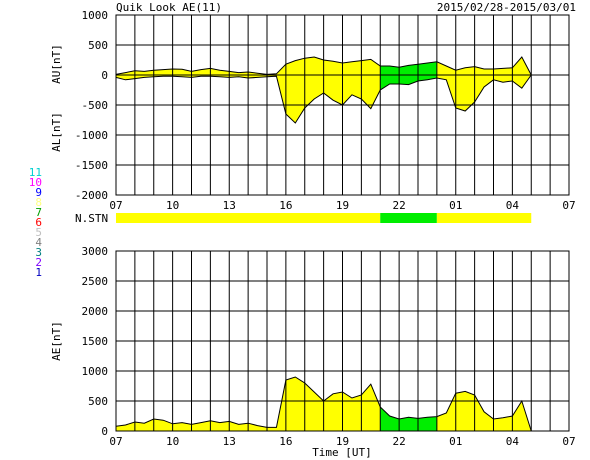 This screenshot has width=590, height=460. What do you see at coordinates (35, 182) in the screenshot?
I see `station-number-10: 10` at bounding box center [35, 182].